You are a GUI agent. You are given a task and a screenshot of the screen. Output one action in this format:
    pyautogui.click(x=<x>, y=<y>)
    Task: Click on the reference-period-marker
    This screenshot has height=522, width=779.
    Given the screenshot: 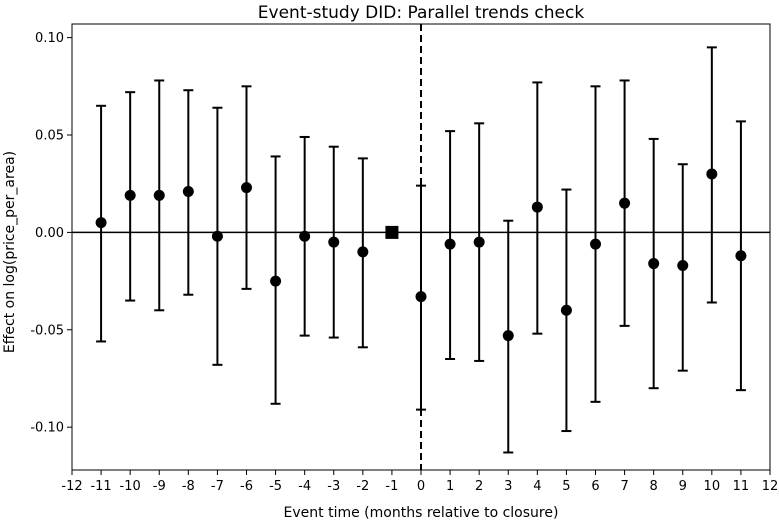 What is the action you would take?
    pyautogui.click(x=392, y=232)
    